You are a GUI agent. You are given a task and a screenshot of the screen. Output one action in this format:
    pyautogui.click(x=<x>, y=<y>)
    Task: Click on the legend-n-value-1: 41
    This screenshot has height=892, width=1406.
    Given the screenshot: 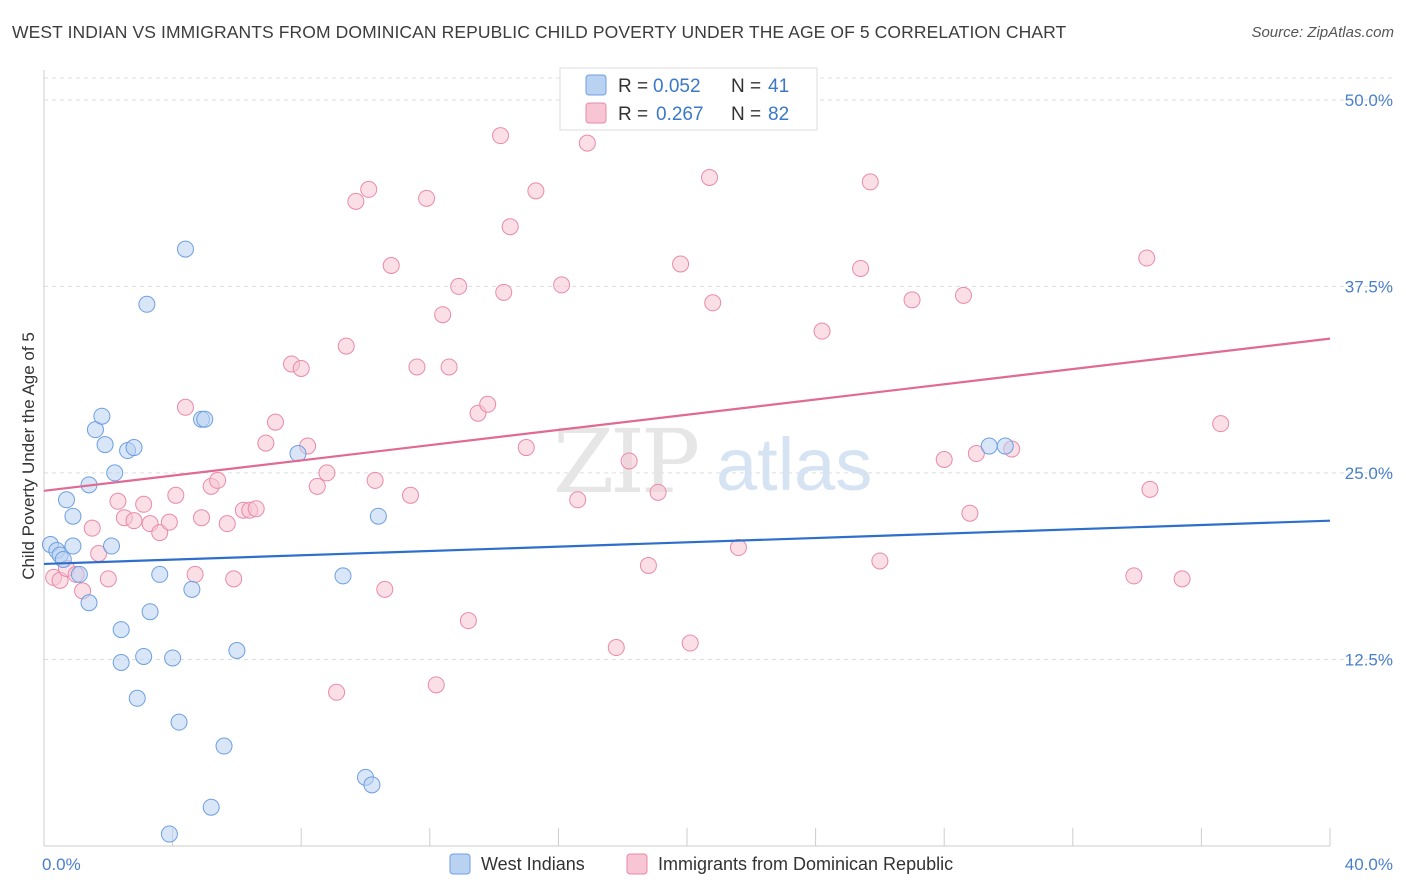 What is the action you would take?
    pyautogui.click(x=778, y=86)
    